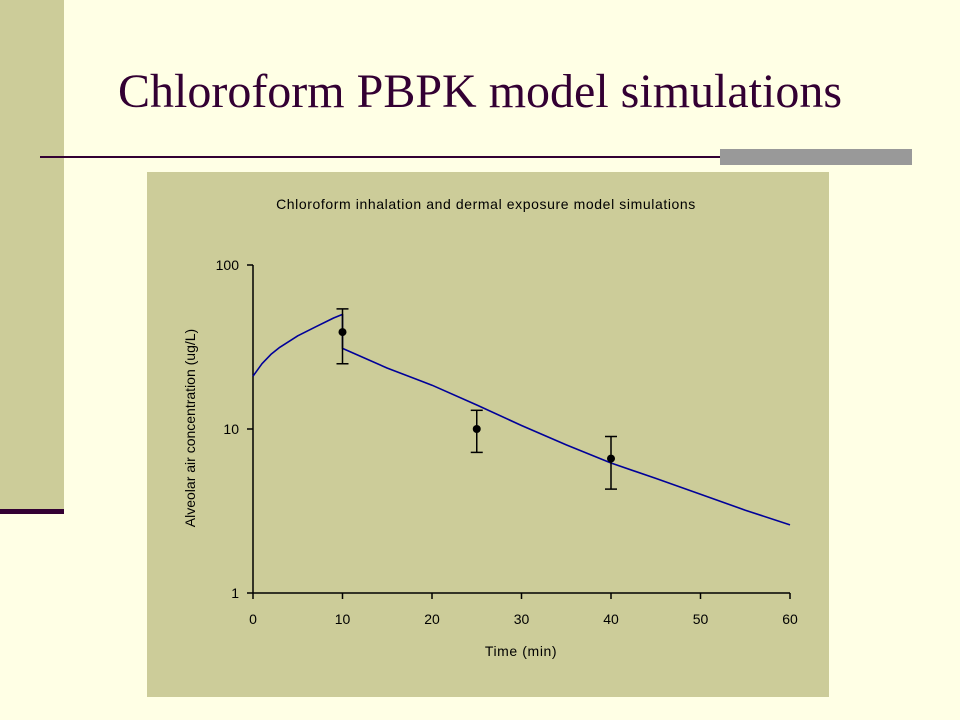 The image size is (960, 720). Describe the element at coordinates (476, 157) in the screenshot. I see `title-underline` at that location.